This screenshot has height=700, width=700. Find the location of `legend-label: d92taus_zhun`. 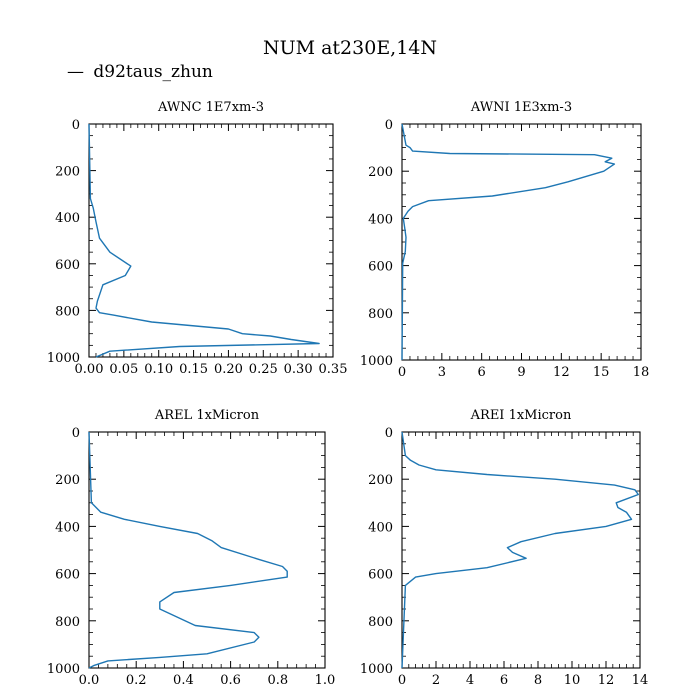

legend-label: d92taus_zhun is located at coordinates (153, 72).